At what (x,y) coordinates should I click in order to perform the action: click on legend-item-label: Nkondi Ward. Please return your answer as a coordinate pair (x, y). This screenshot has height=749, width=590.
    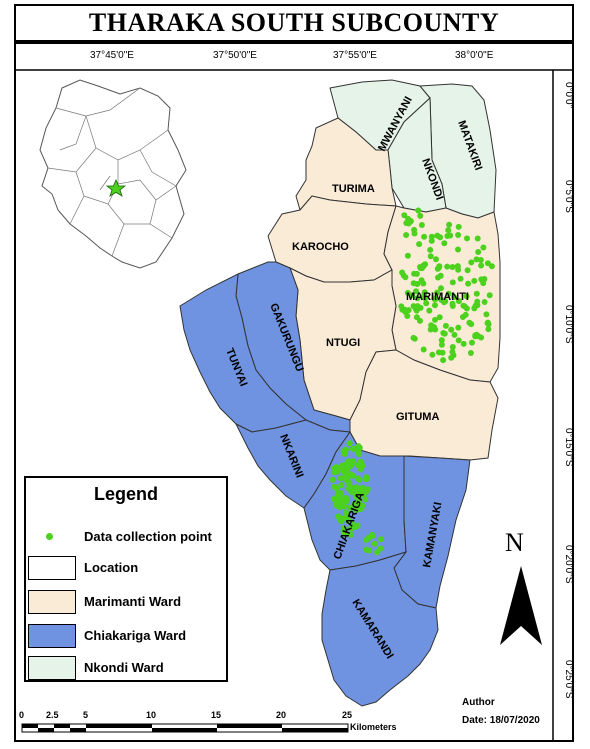
    Looking at the image, I should click on (124, 667).